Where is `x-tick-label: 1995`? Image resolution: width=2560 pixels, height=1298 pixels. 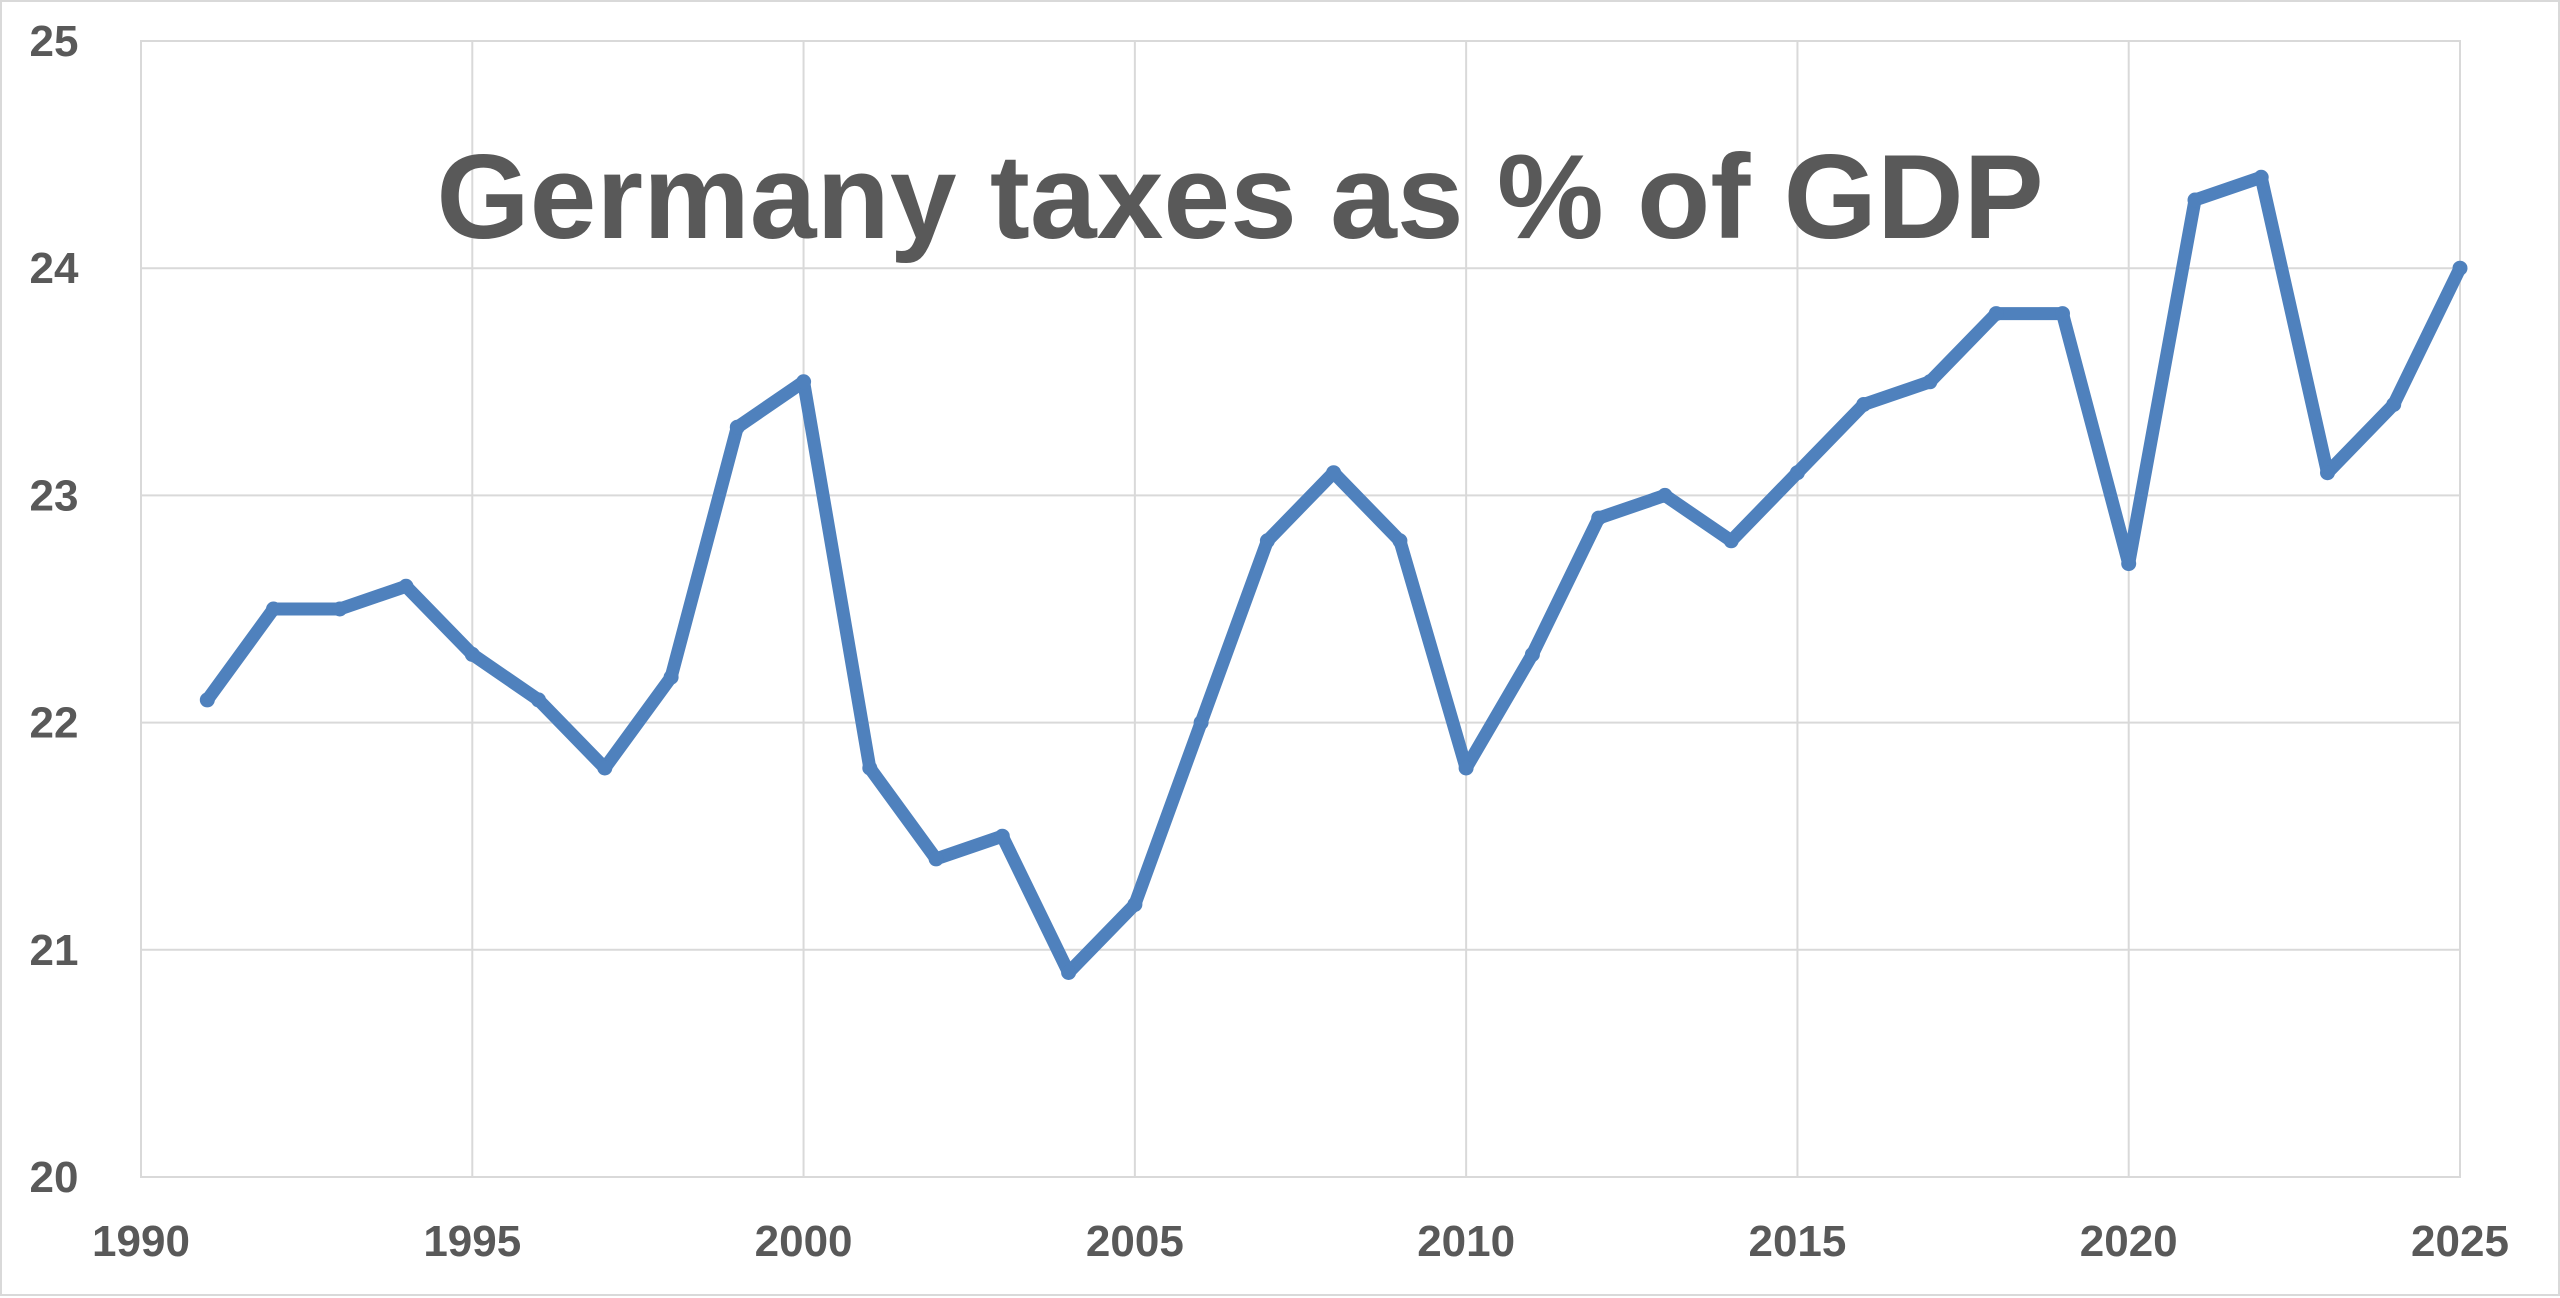 x-tick-label: 1995 is located at coordinates (472, 1241).